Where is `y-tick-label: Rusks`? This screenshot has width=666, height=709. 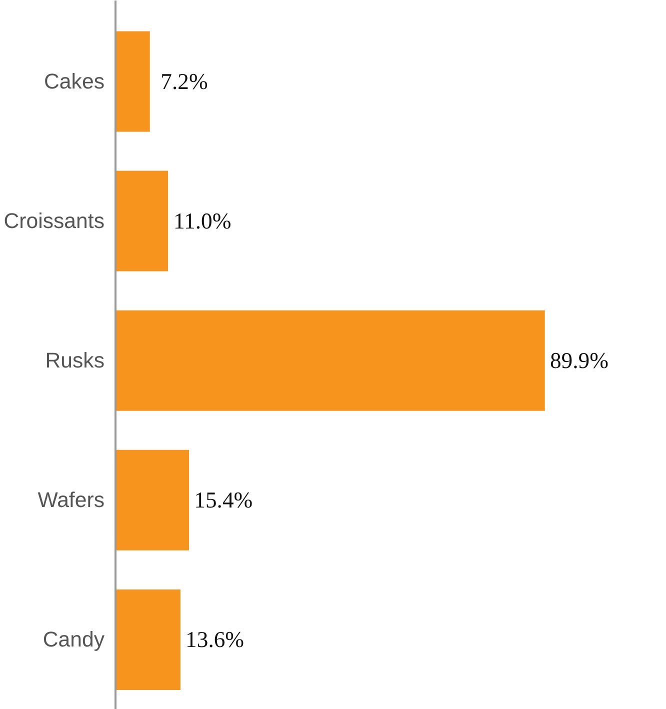
y-tick-label: Rusks is located at coordinates (75, 360).